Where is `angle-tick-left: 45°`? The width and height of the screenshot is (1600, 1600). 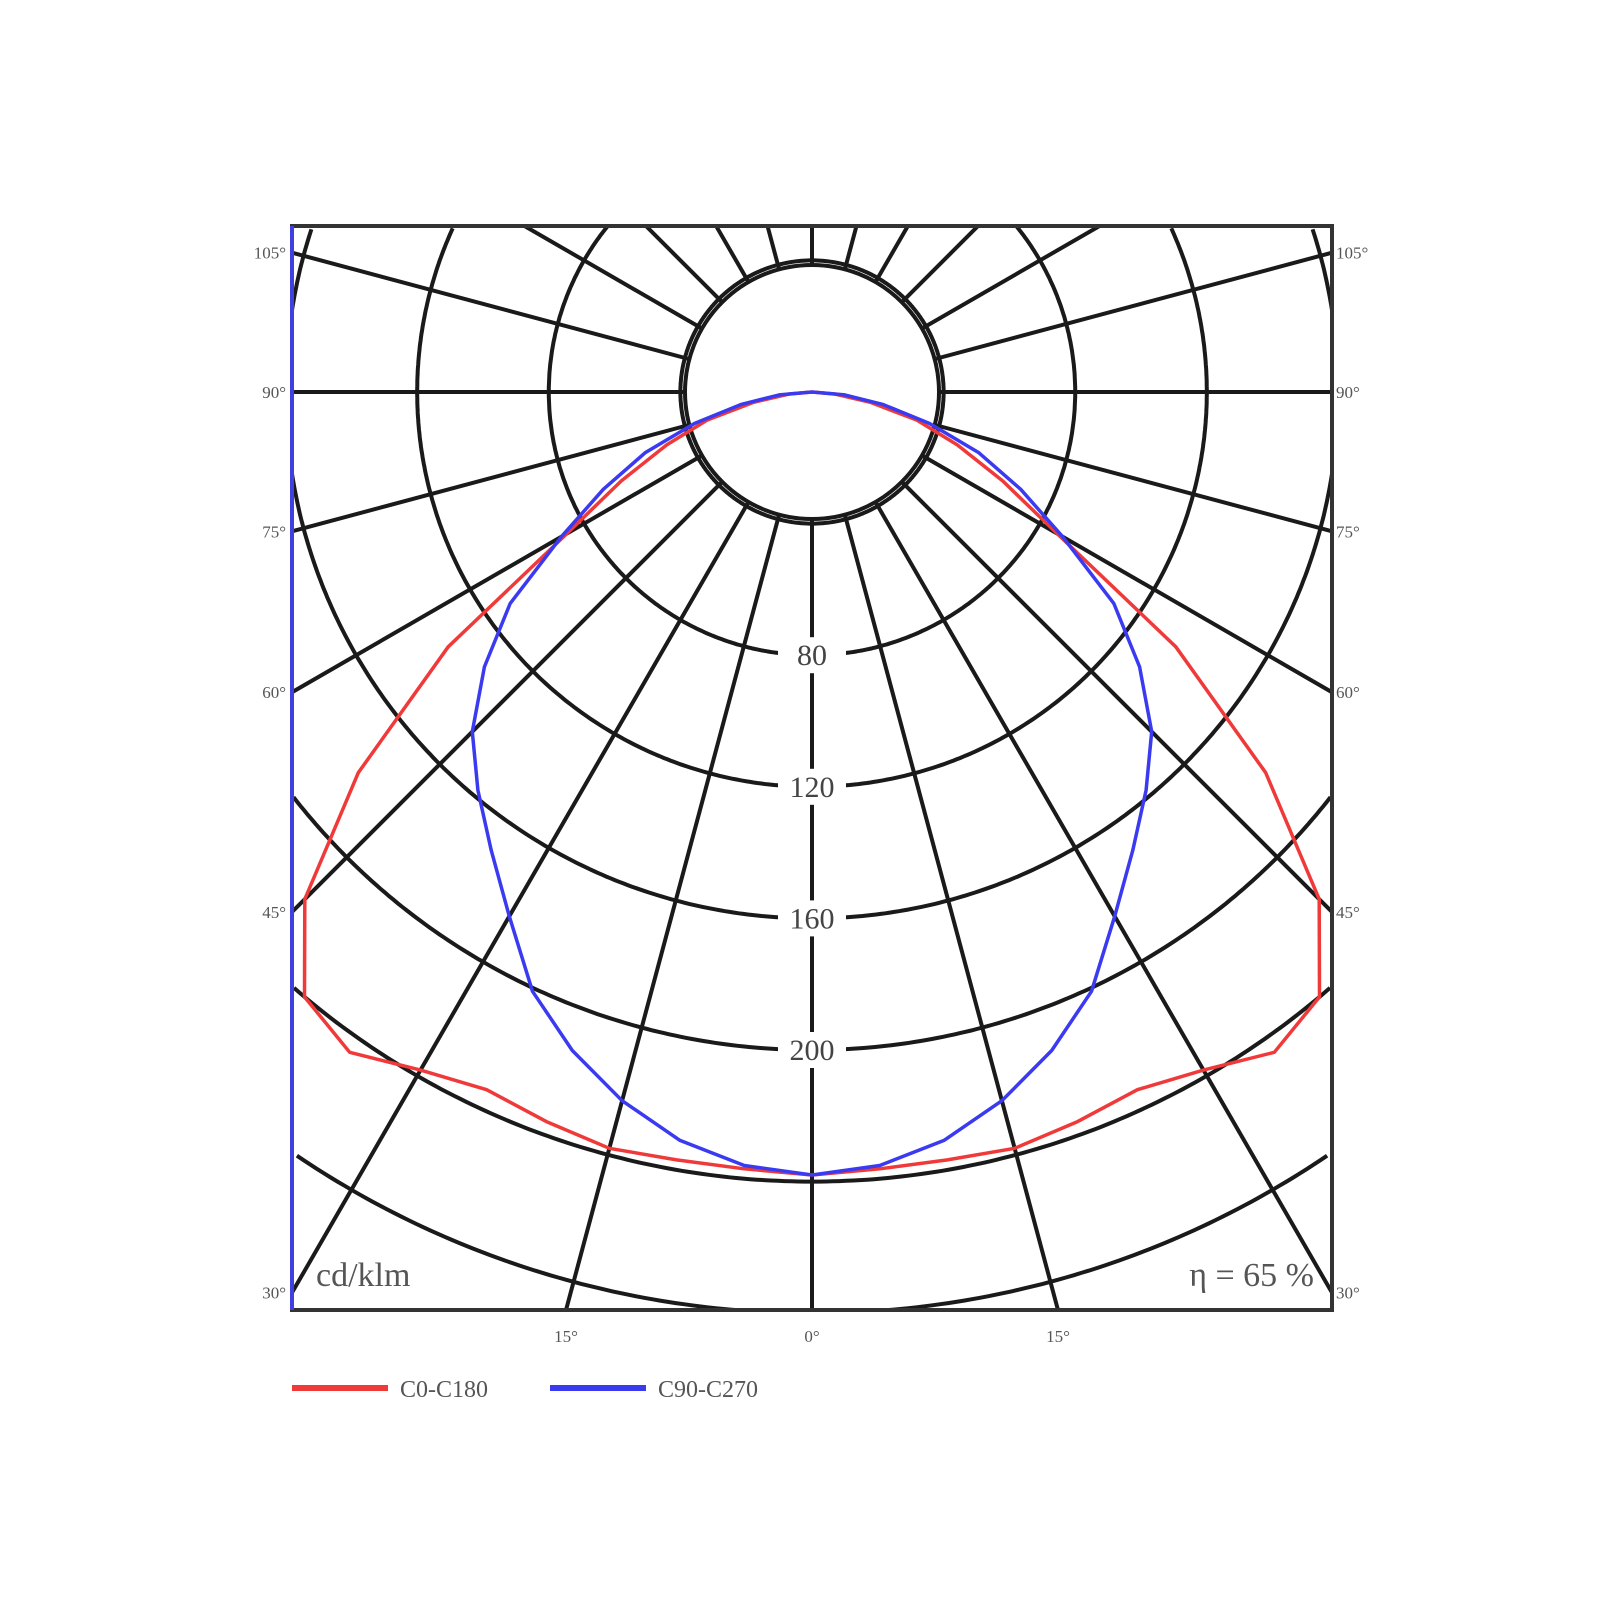
angle-tick-left: 45° is located at coordinates (274, 912).